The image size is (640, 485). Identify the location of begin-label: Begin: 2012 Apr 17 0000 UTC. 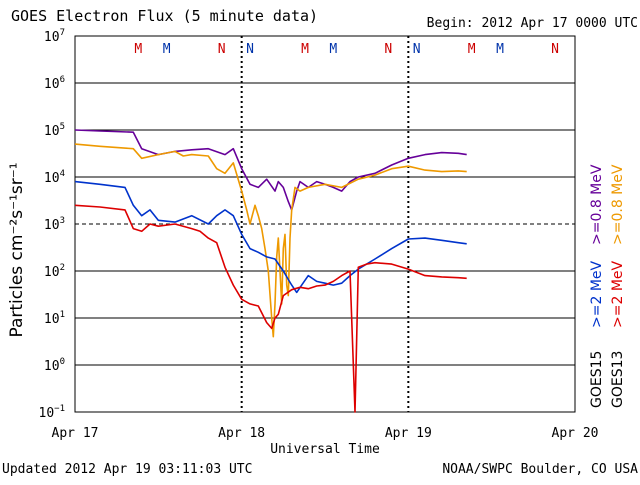
(532, 23).